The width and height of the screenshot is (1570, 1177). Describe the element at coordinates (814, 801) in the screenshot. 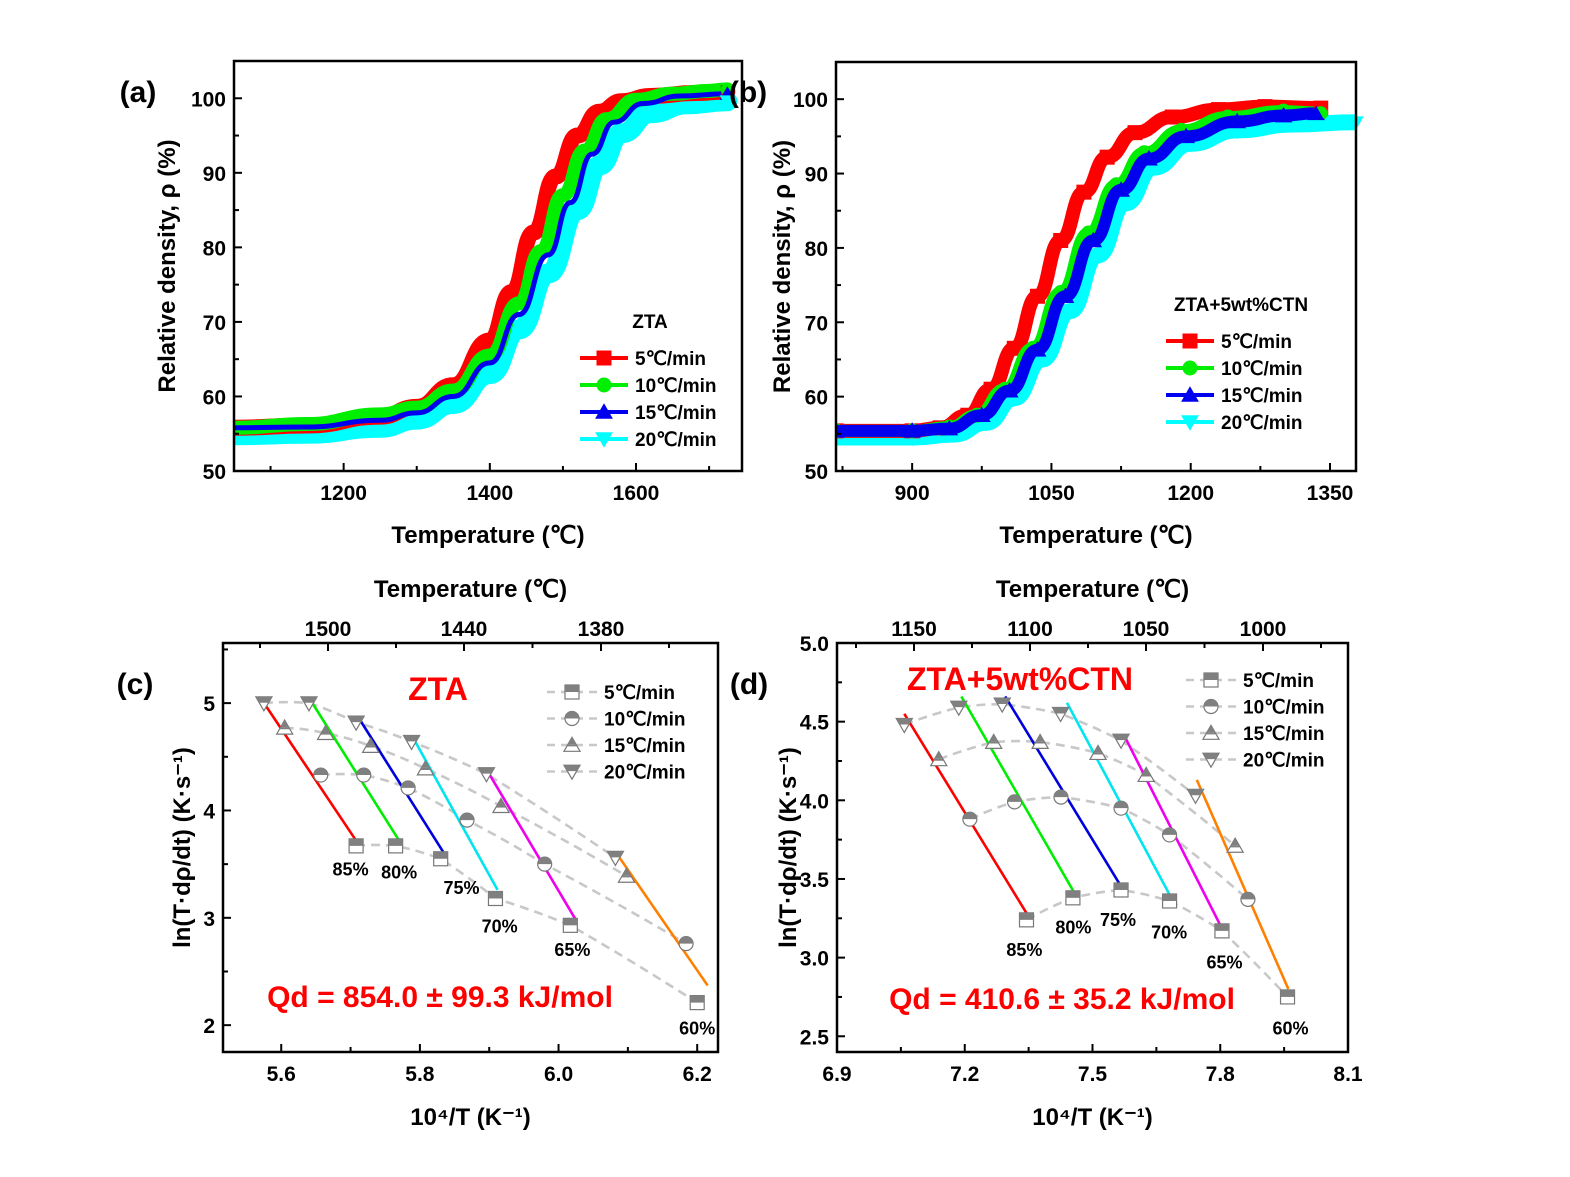

I see `y-tick-label-3: 4.0` at that location.